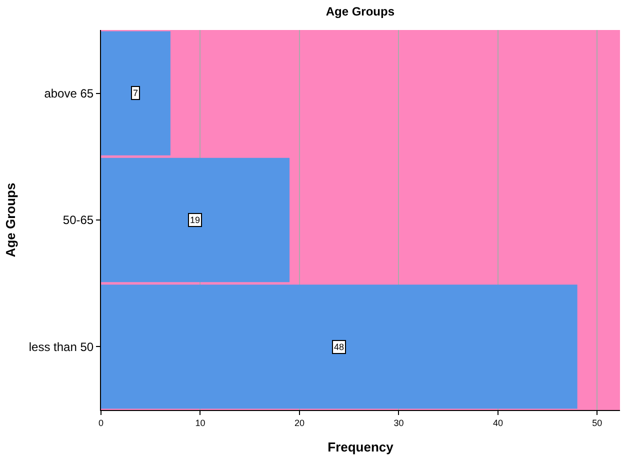 This screenshot has width=621, height=459. What do you see at coordinates (69, 93) in the screenshot?
I see `y-tick-label: above 65` at bounding box center [69, 93].